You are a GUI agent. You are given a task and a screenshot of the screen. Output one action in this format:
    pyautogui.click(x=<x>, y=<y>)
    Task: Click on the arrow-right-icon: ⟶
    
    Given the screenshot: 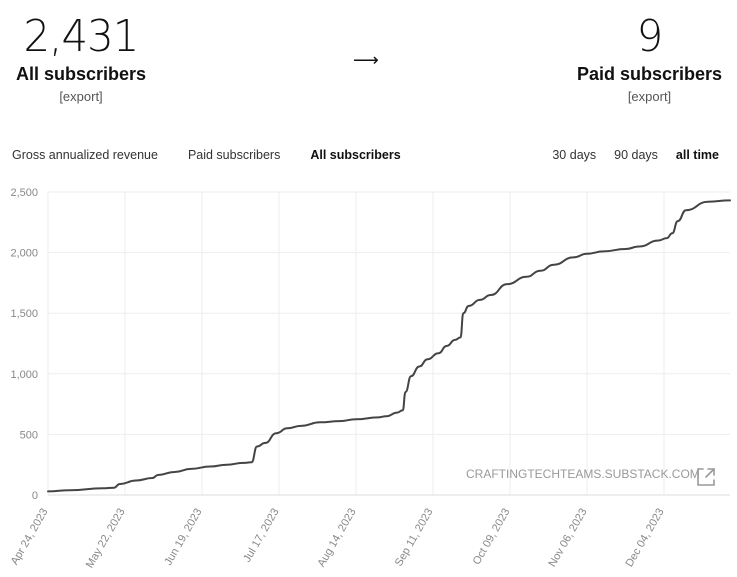 What is the action you would take?
    pyautogui.click(x=366, y=60)
    